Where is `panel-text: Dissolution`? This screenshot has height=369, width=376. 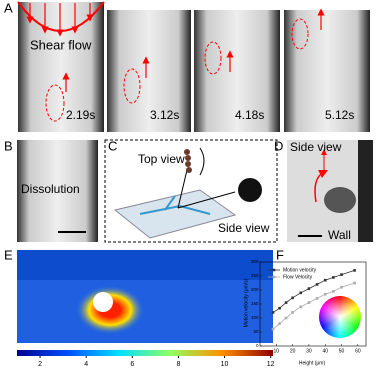 panel-text: Dissolution is located at coordinates (50, 189).